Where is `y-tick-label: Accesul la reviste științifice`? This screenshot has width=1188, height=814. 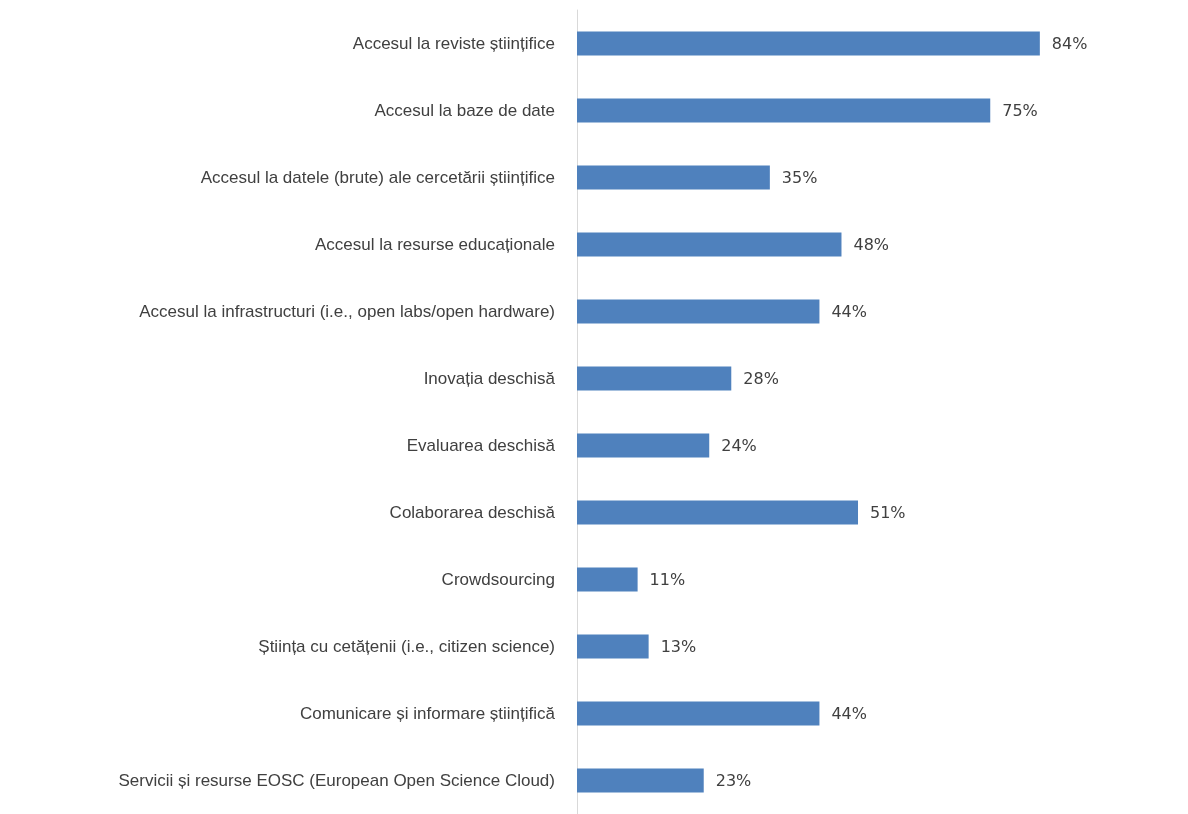 y-tick-label: Accesul la reviste științifice is located at coordinates (453, 43).